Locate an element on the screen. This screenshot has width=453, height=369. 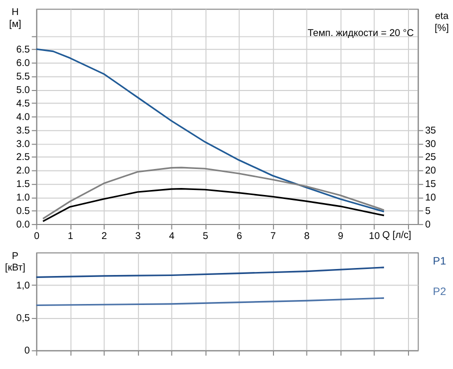
y2-tick-label: 15 is located at coordinates (431, 184).